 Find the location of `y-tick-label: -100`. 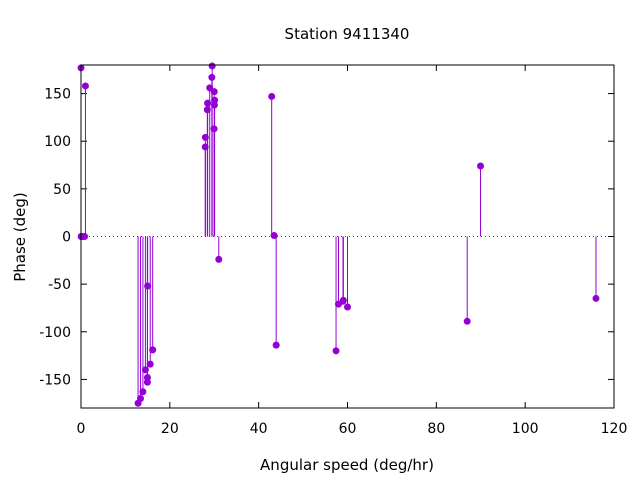

y-tick-label: -100 is located at coordinates (55, 333).